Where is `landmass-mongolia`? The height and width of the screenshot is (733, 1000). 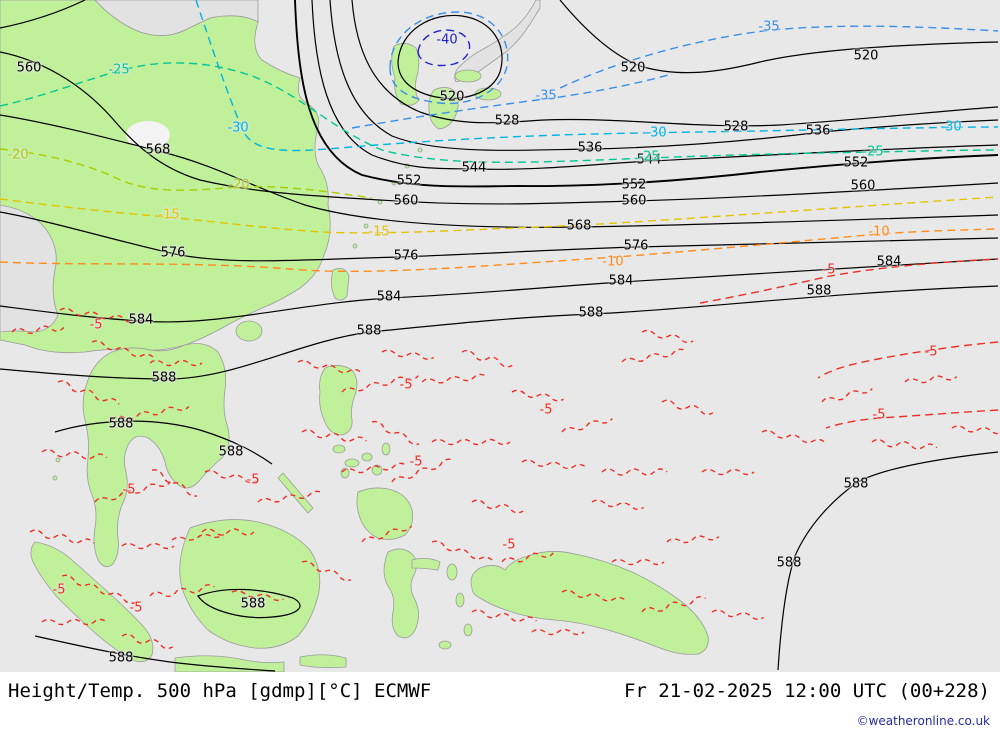 landmass-mongolia is located at coordinates (176, 18).